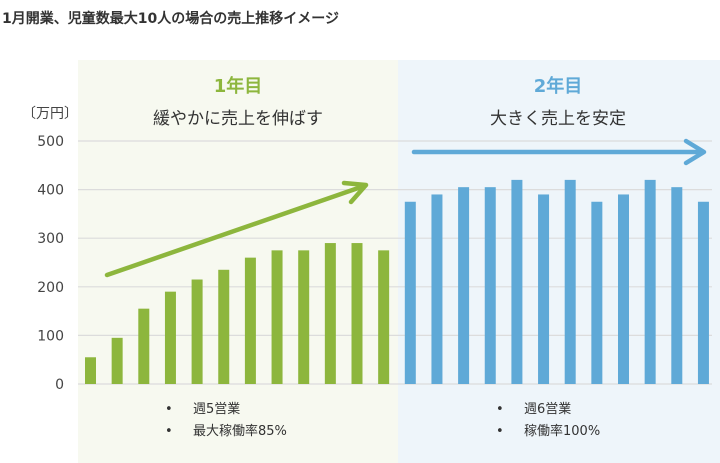 The width and height of the screenshot is (720, 463). Describe the element at coordinates (558, 86) in the screenshot. I see `year2-label: 2年目` at that location.